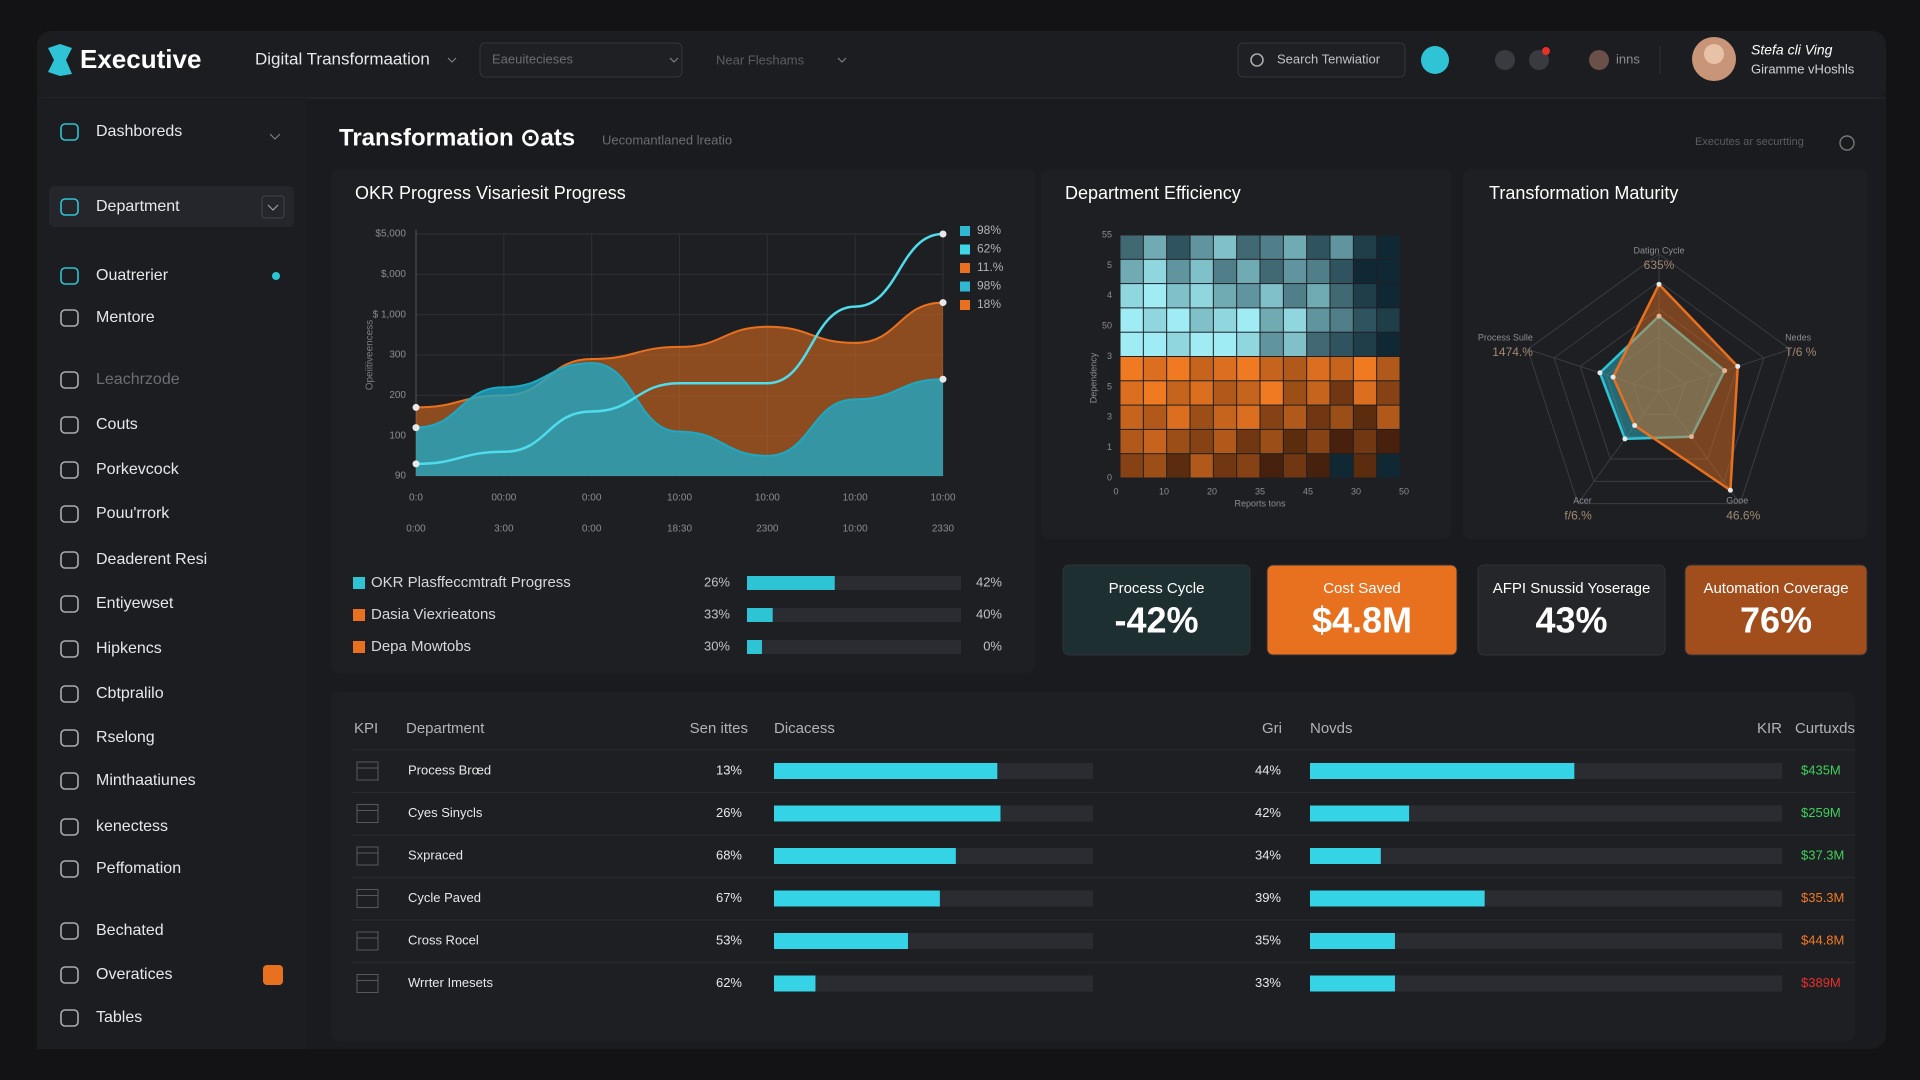 The width and height of the screenshot is (1920, 1080). What do you see at coordinates (130, 693) in the screenshot?
I see `nav-item: Cbtpralilo` at bounding box center [130, 693].